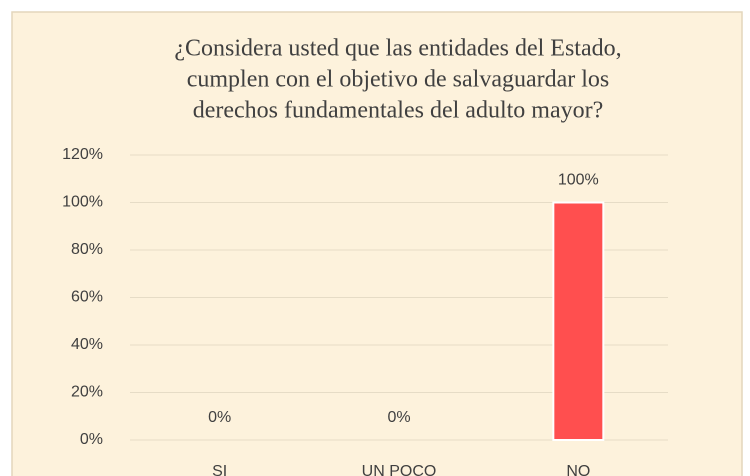 This screenshot has height=476, width=750. I want to click on x-tick-label: NO, so click(578, 469).